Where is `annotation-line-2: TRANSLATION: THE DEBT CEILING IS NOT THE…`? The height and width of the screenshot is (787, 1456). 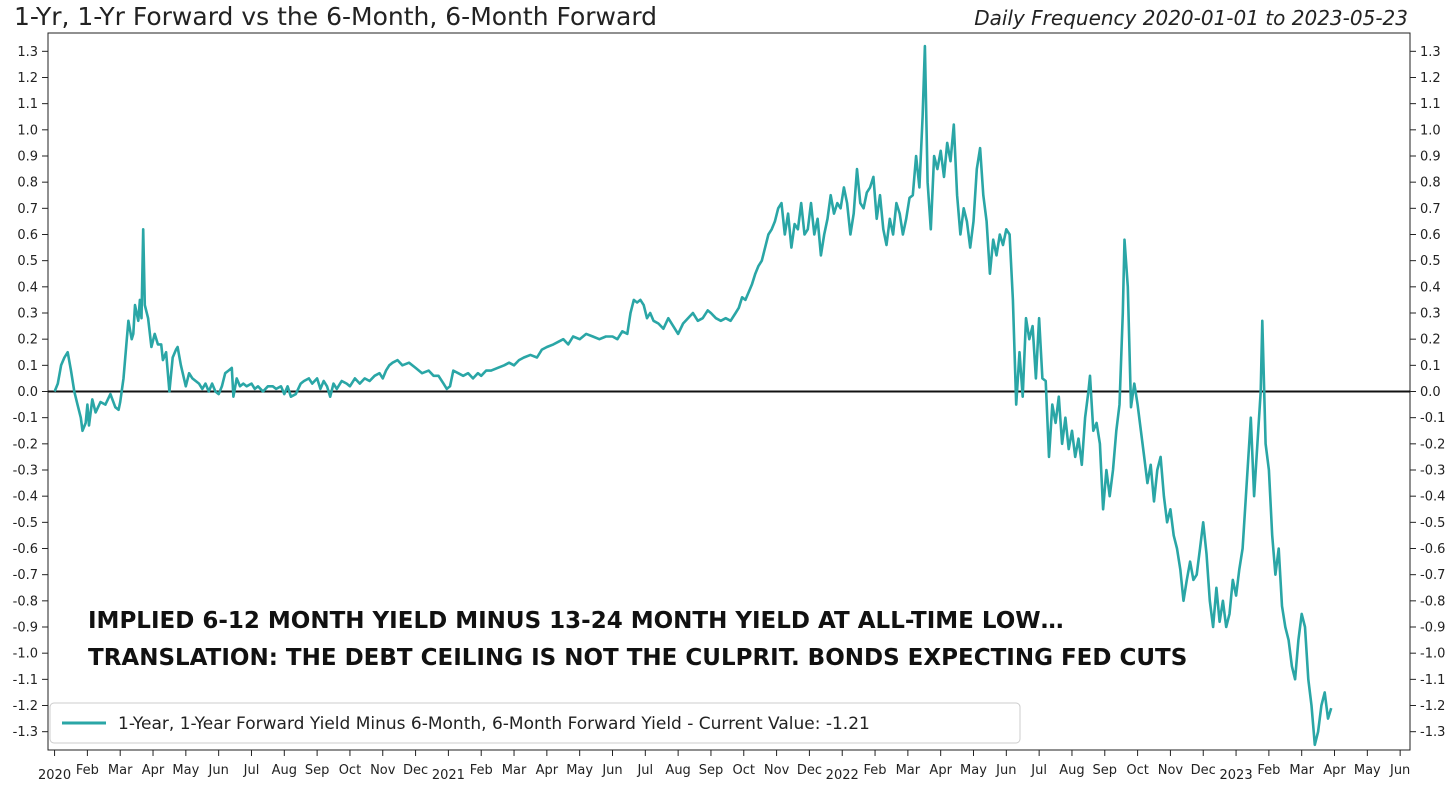 annotation-line-2: TRANSLATION: THE DEBT CEILING IS NOT THE… is located at coordinates (637, 658).